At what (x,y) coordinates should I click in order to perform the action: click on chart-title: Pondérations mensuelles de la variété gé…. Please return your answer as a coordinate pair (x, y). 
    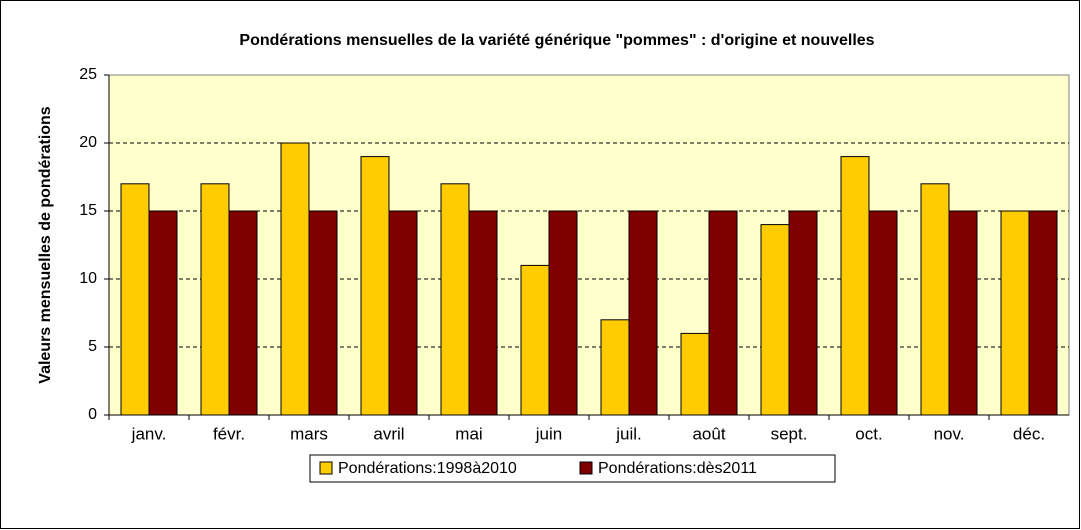
    Looking at the image, I should click on (556, 40).